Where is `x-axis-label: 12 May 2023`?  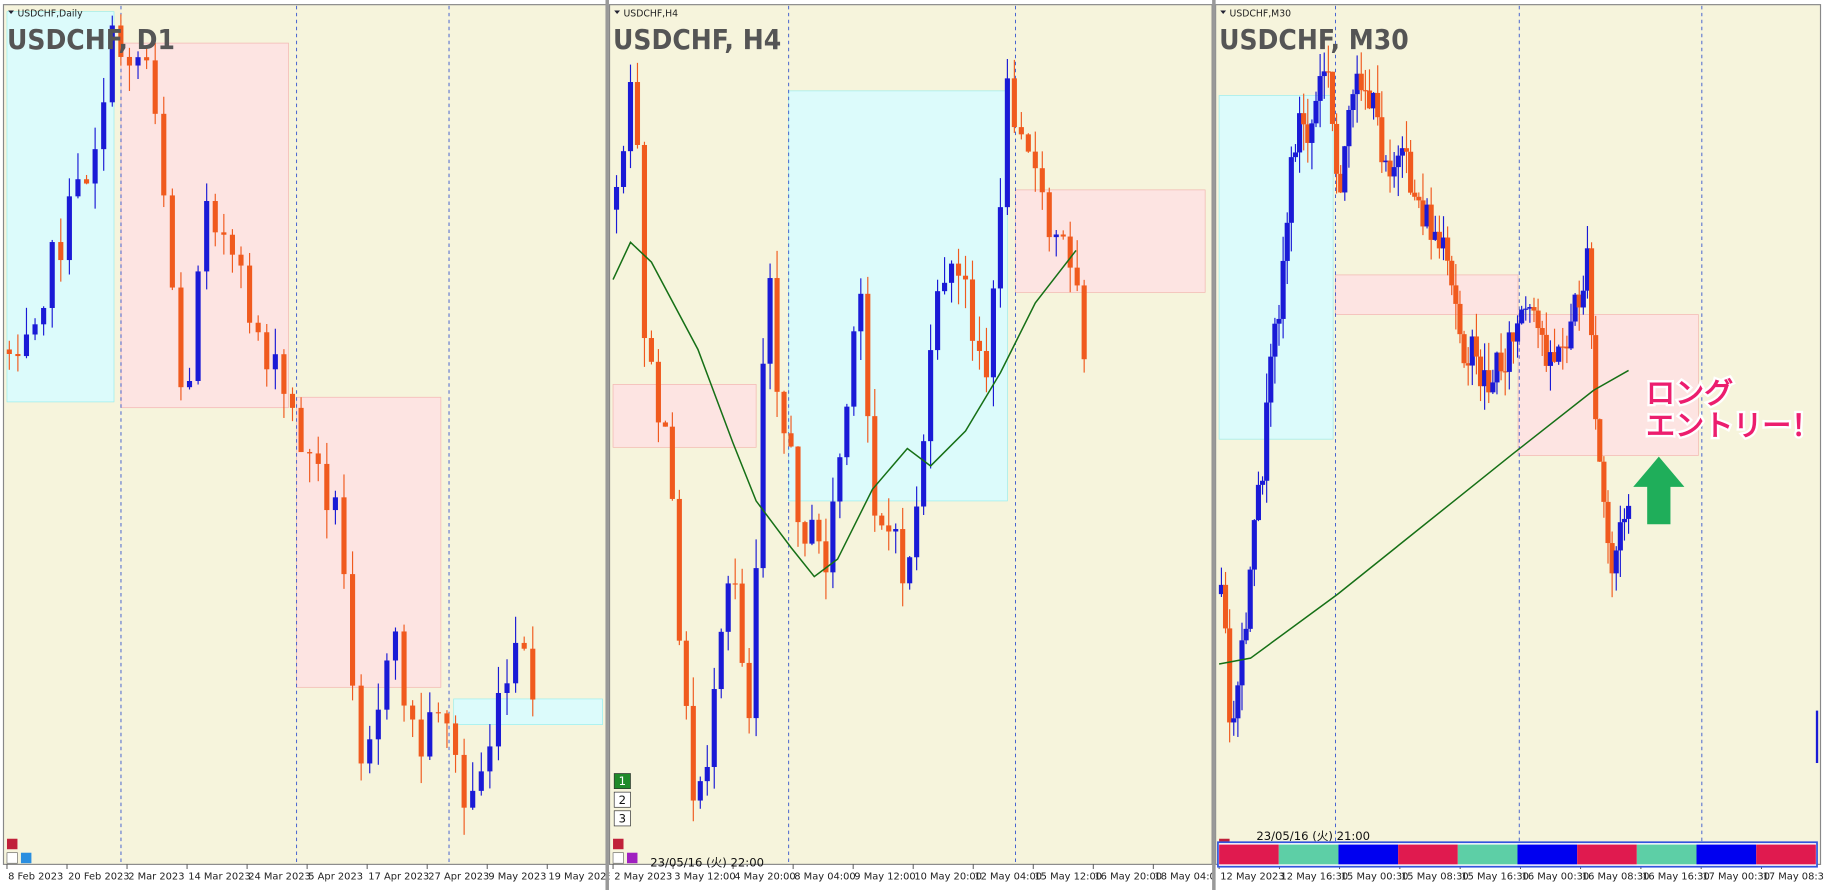
x-axis-label: 12 May 2023 is located at coordinates (1252, 877).